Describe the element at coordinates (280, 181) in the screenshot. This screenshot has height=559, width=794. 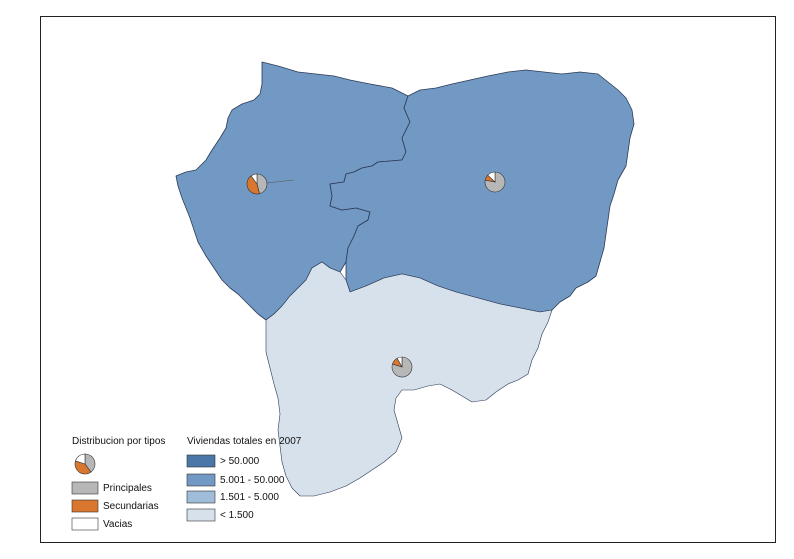
I see `pie-leader-line` at that location.